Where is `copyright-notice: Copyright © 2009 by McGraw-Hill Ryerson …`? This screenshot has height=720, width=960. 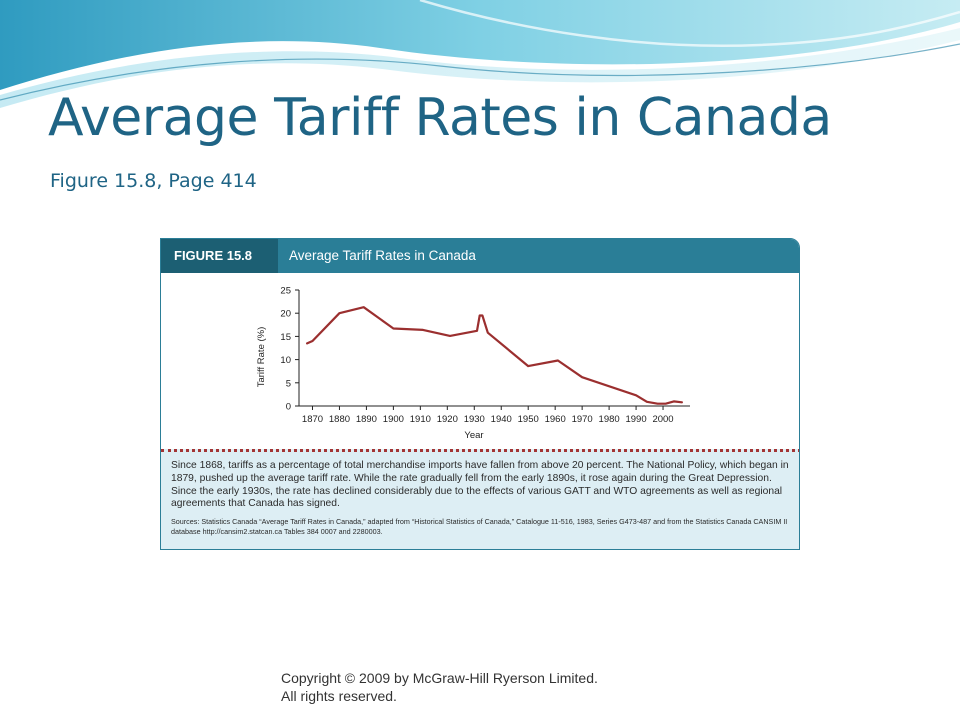
copyright-notice: Copyright © 2009 by McGraw-Hill Ryerson … is located at coordinates (439, 687).